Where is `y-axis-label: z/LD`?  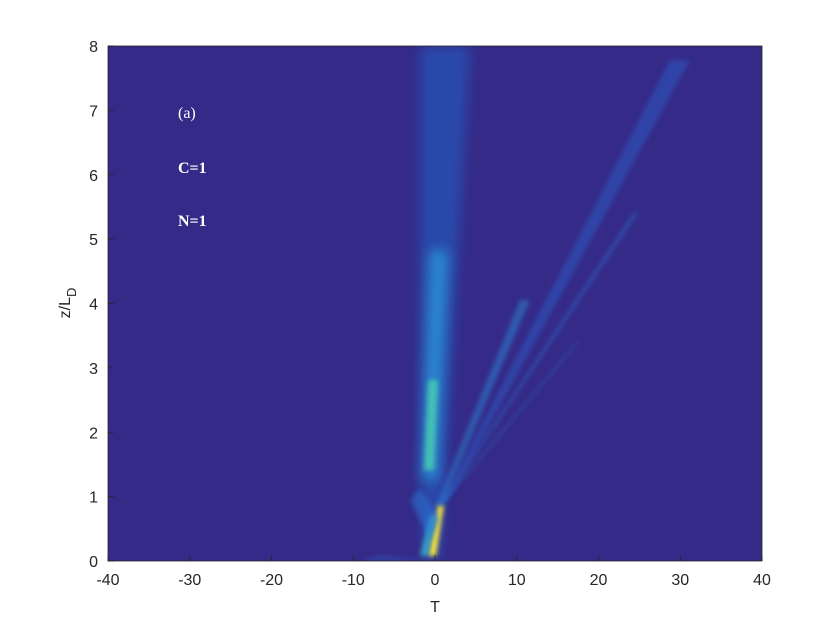 y-axis-label: z/LD is located at coordinates (68, 303).